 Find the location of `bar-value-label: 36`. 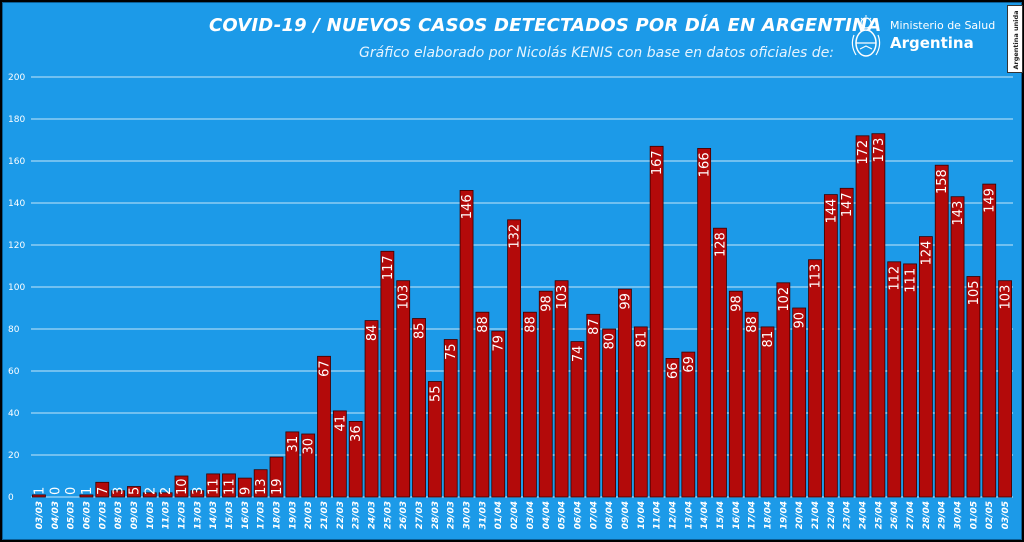

bar-value-label: 36 is located at coordinates (356, 433).